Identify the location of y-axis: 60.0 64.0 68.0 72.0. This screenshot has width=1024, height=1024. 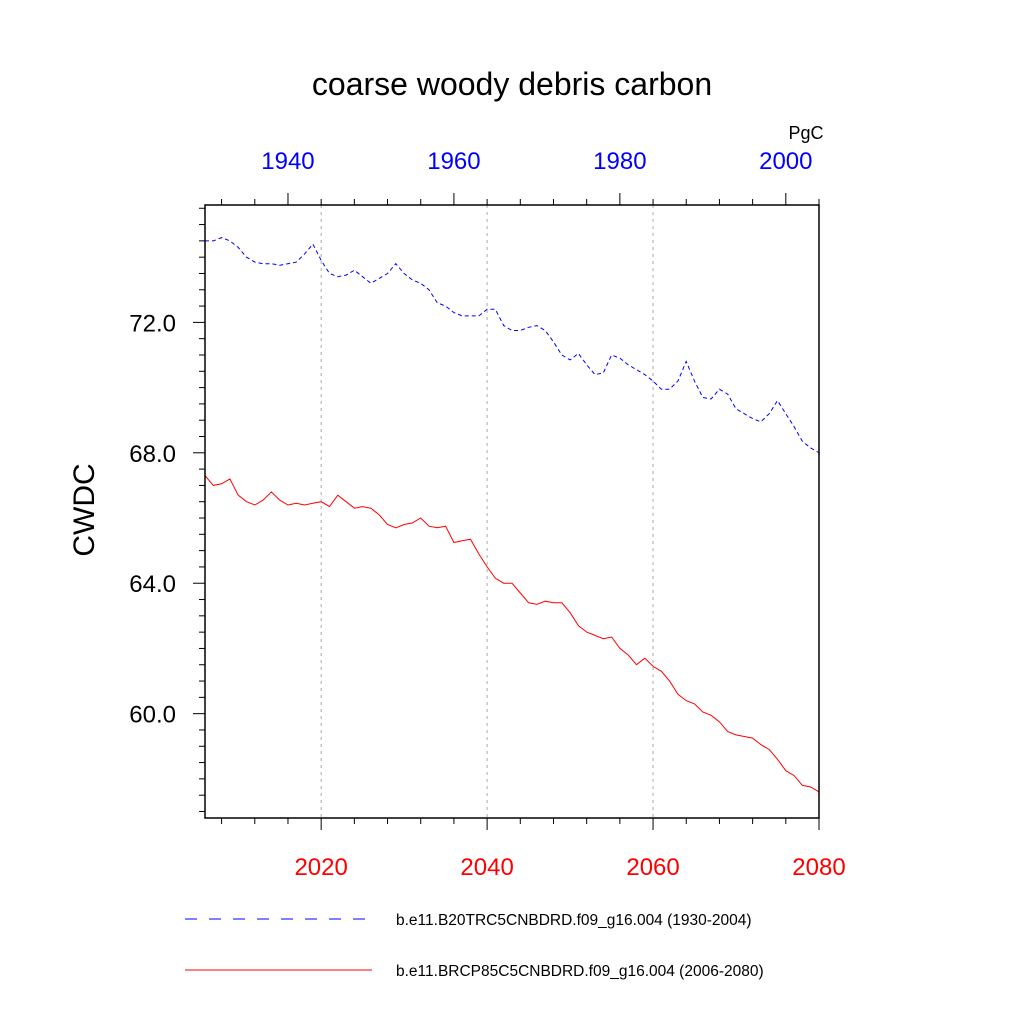
(167, 509).